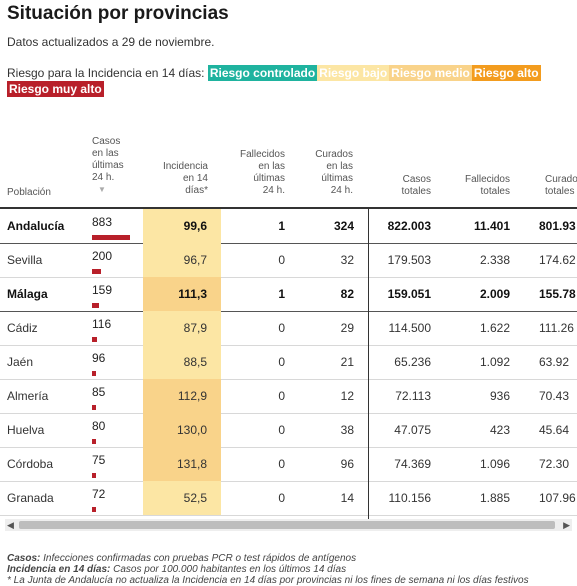  I want to click on table-row: Granada 72 52,5 0 14 110.156 1.885 107.96, so click(288, 498).